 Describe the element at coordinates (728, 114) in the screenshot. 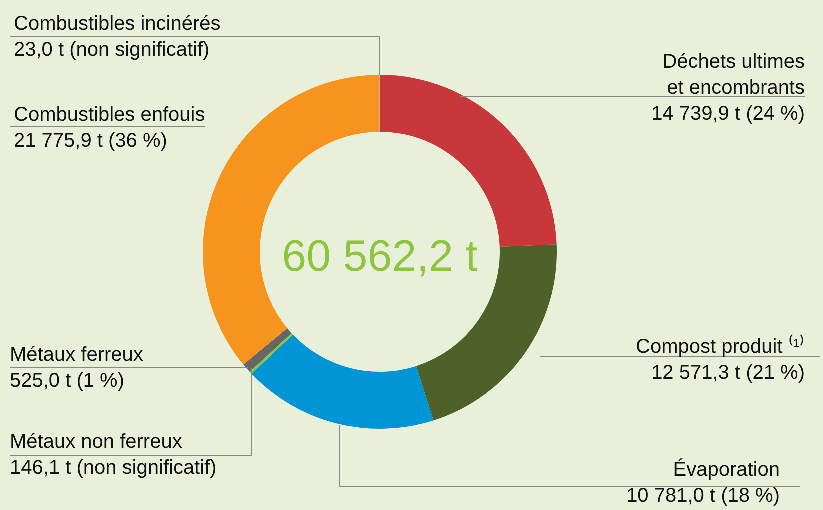

I see `data-label: 14 739,9 t (24 %)` at that location.